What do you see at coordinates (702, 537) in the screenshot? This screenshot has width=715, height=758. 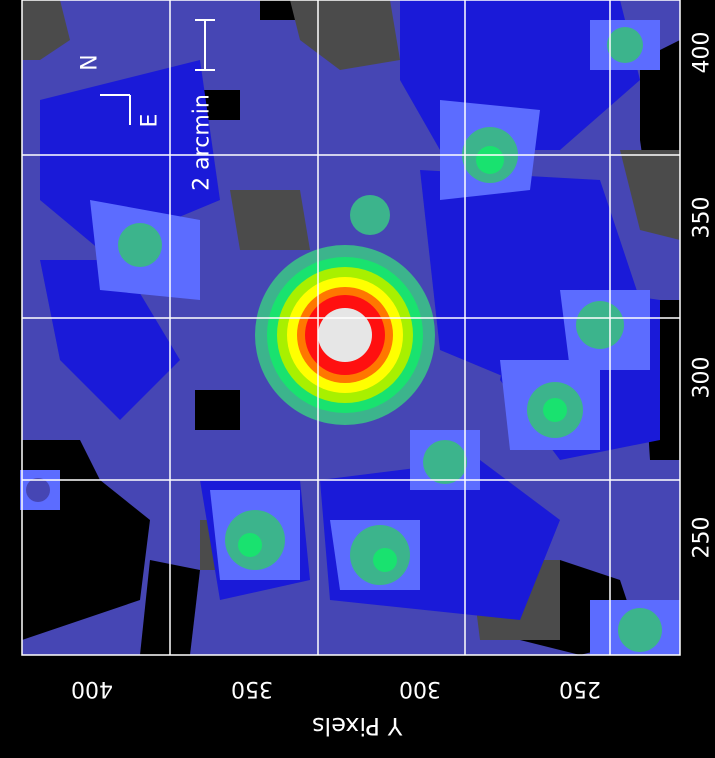 I see `right-tick-250: 250` at bounding box center [702, 537].